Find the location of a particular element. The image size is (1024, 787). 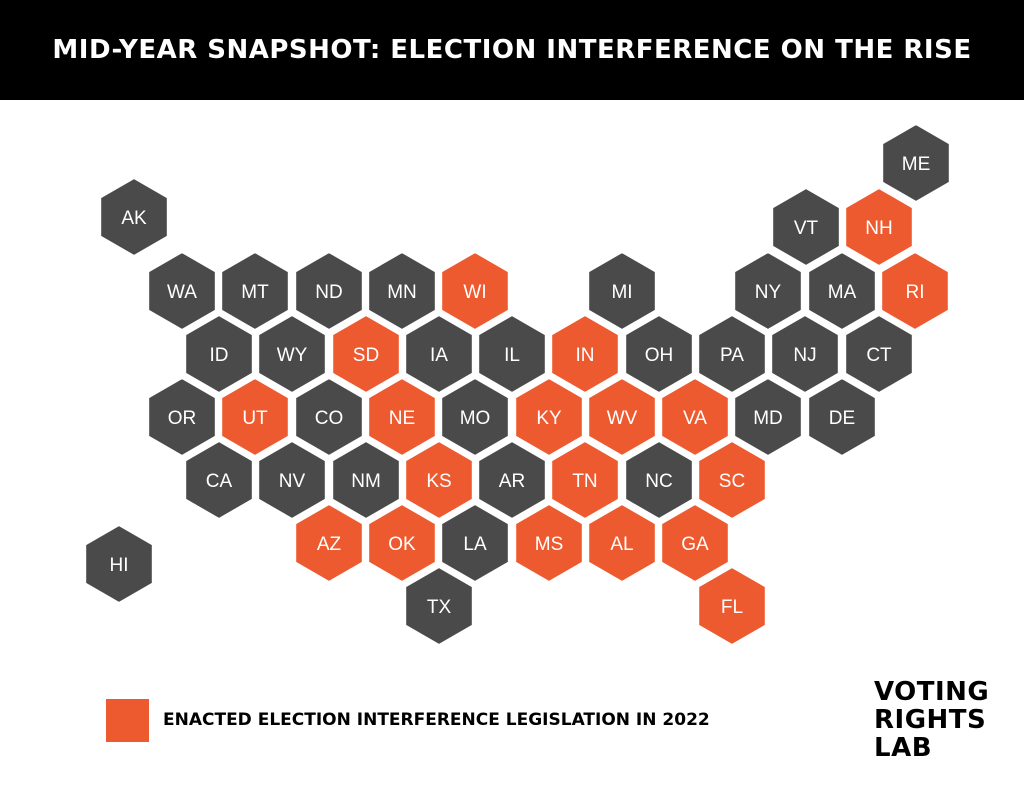

state-hex-va: VA is located at coordinates (695, 417).